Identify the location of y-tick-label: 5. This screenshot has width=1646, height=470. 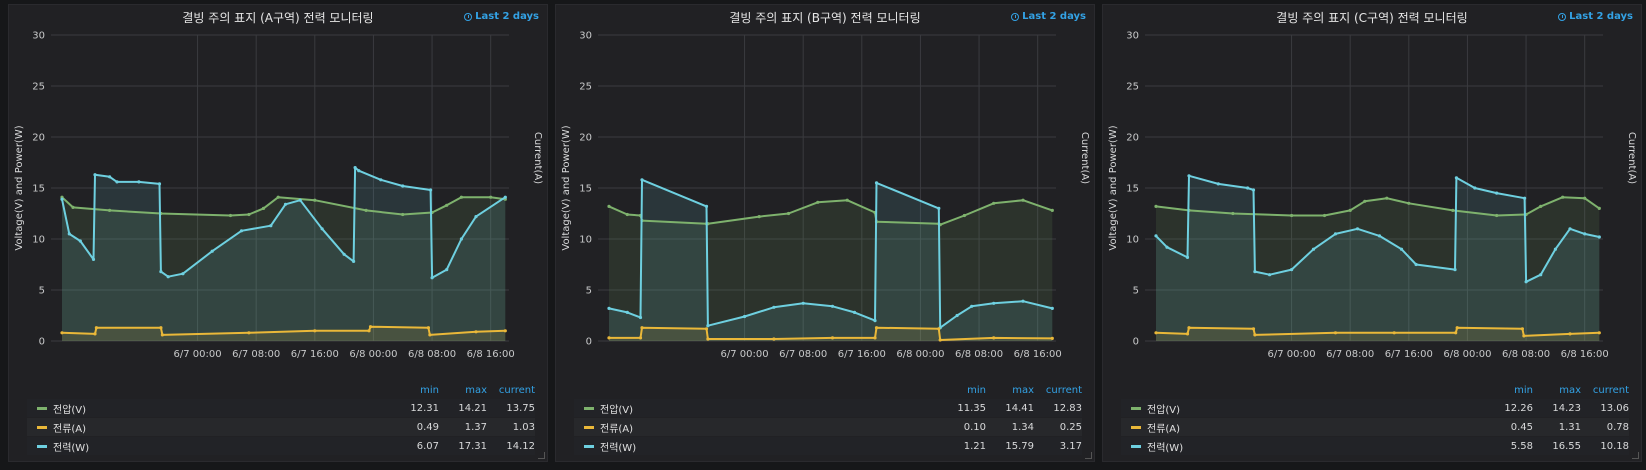
(42, 291).